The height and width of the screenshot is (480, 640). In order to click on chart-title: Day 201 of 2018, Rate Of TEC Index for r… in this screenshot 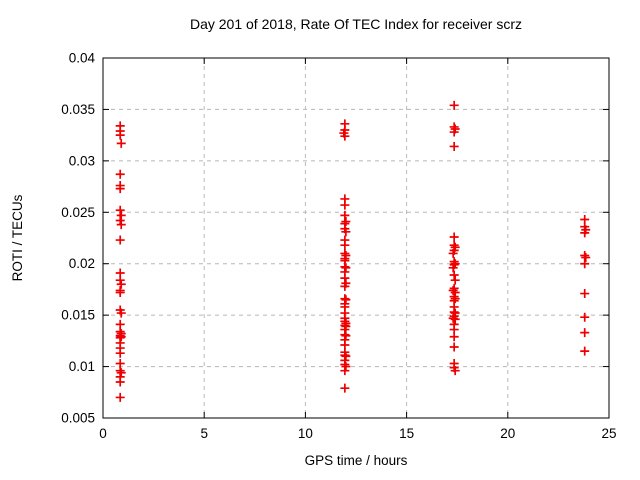, I will do `click(356, 24)`.